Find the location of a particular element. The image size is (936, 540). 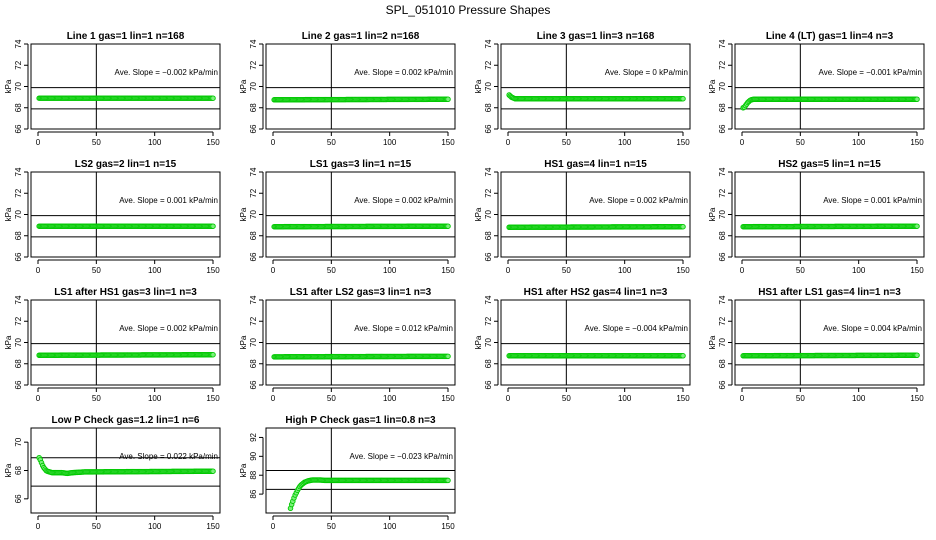

panel-title: LS1 gas=3 lin=1 n=15 is located at coordinates (361, 164).